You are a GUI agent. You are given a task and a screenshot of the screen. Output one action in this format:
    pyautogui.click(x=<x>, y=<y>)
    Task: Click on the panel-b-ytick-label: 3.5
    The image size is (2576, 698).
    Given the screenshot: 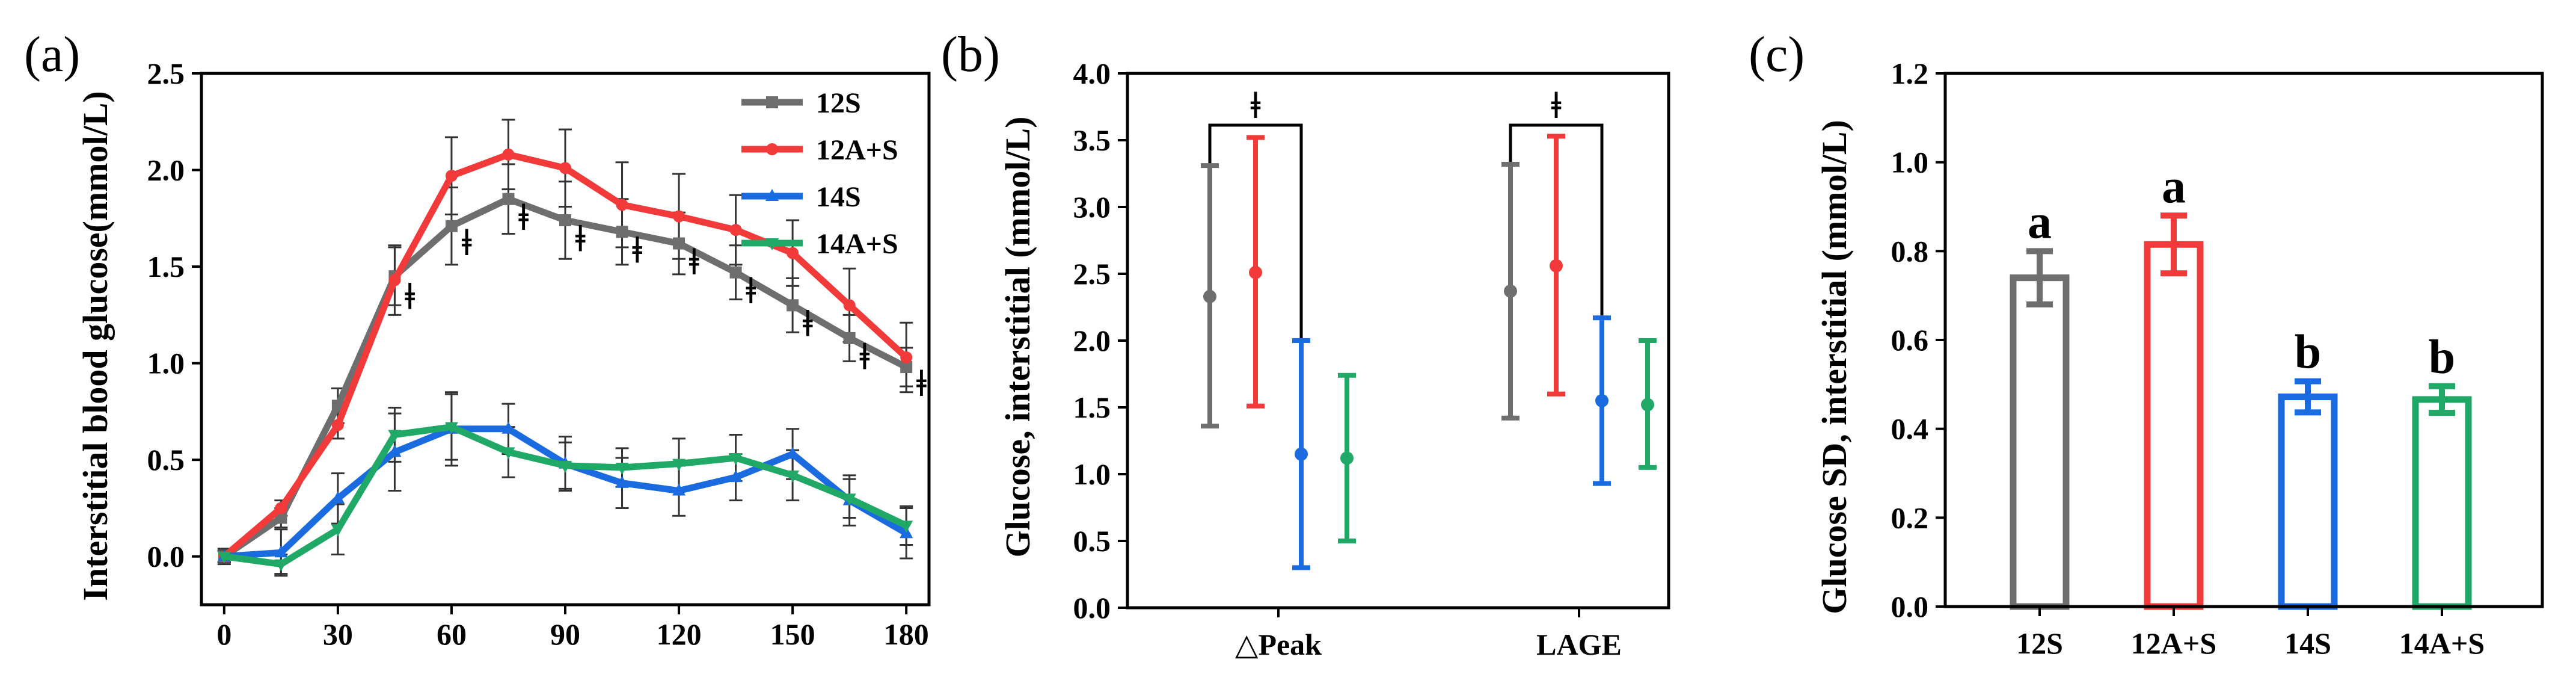 What is the action you would take?
    pyautogui.click(x=1092, y=140)
    